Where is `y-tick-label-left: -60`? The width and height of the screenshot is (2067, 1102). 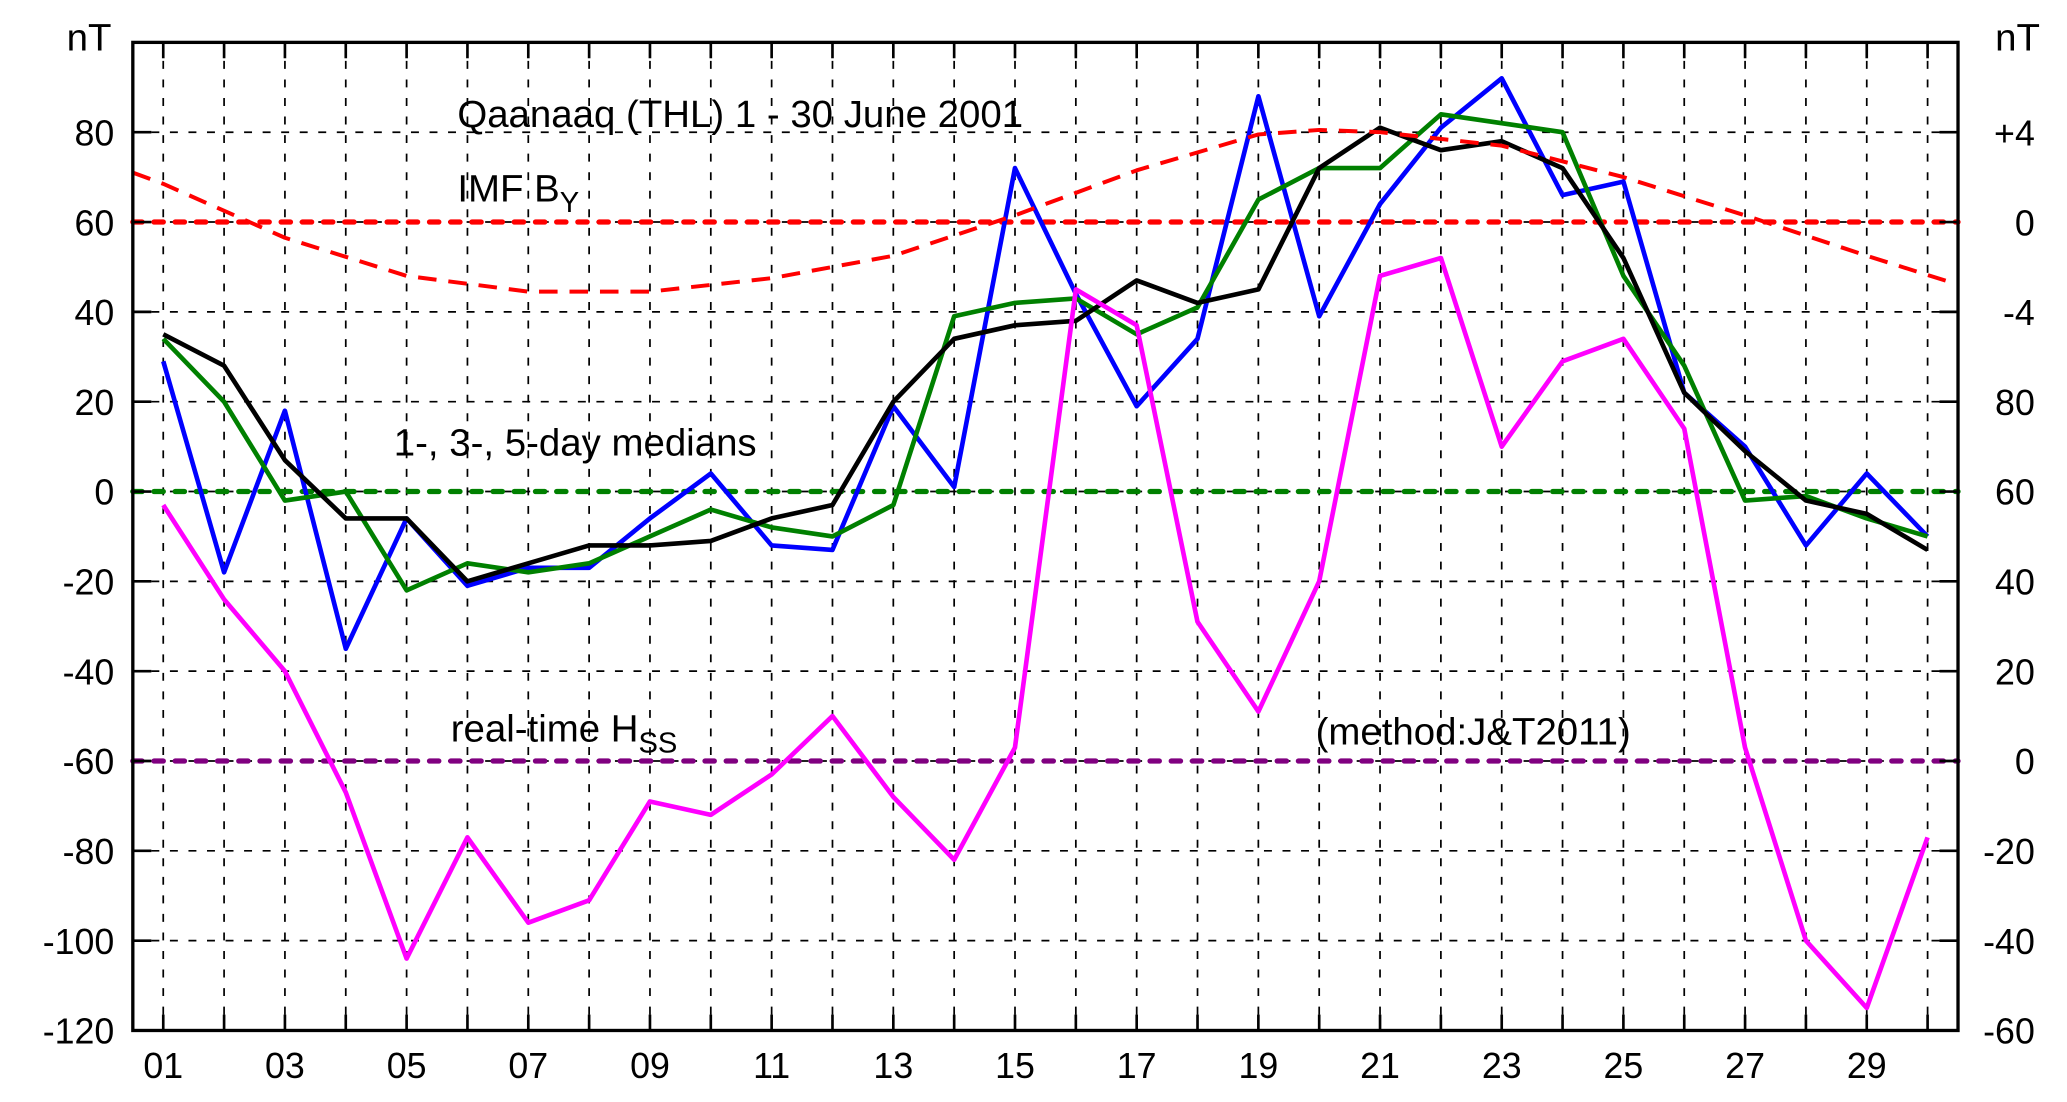 y-tick-label-left: -60 is located at coordinates (89, 762).